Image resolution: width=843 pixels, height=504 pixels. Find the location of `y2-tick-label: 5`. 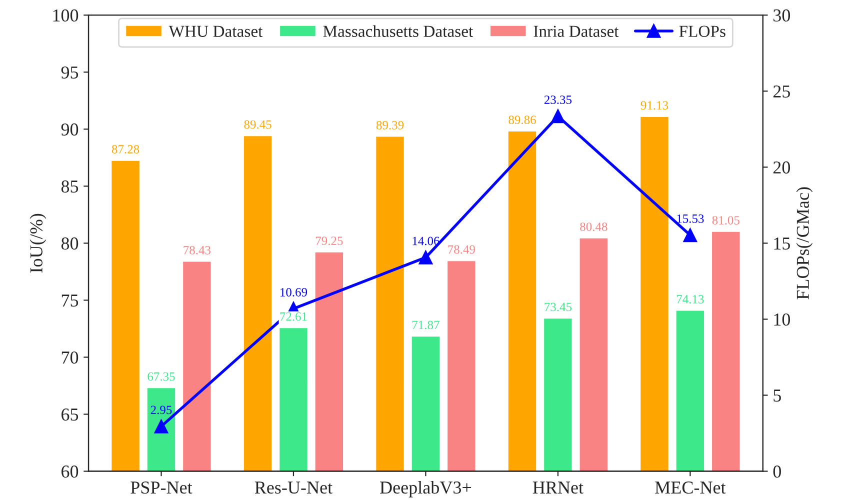

y2-tick-label: 5 is located at coordinates (777, 396).